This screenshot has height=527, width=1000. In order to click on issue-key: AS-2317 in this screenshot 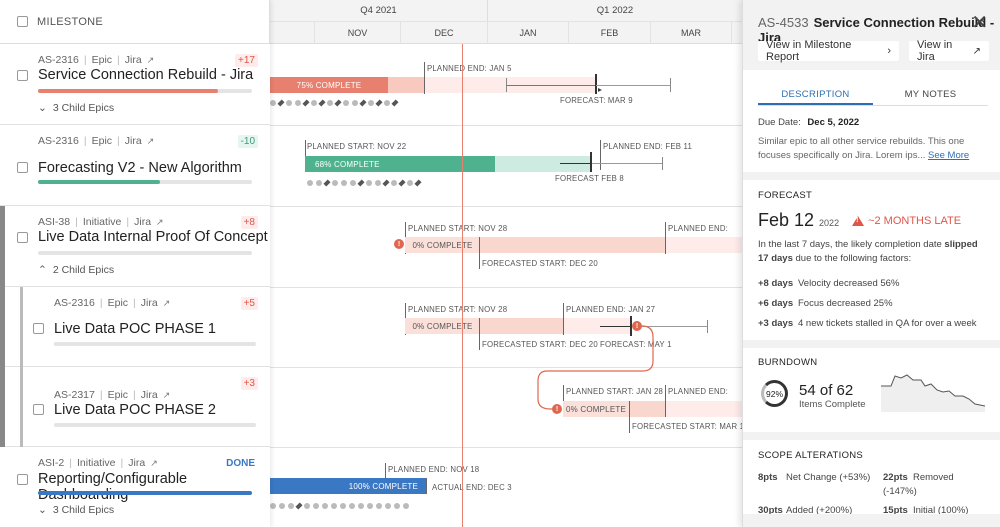, I will do `click(74, 395)`.